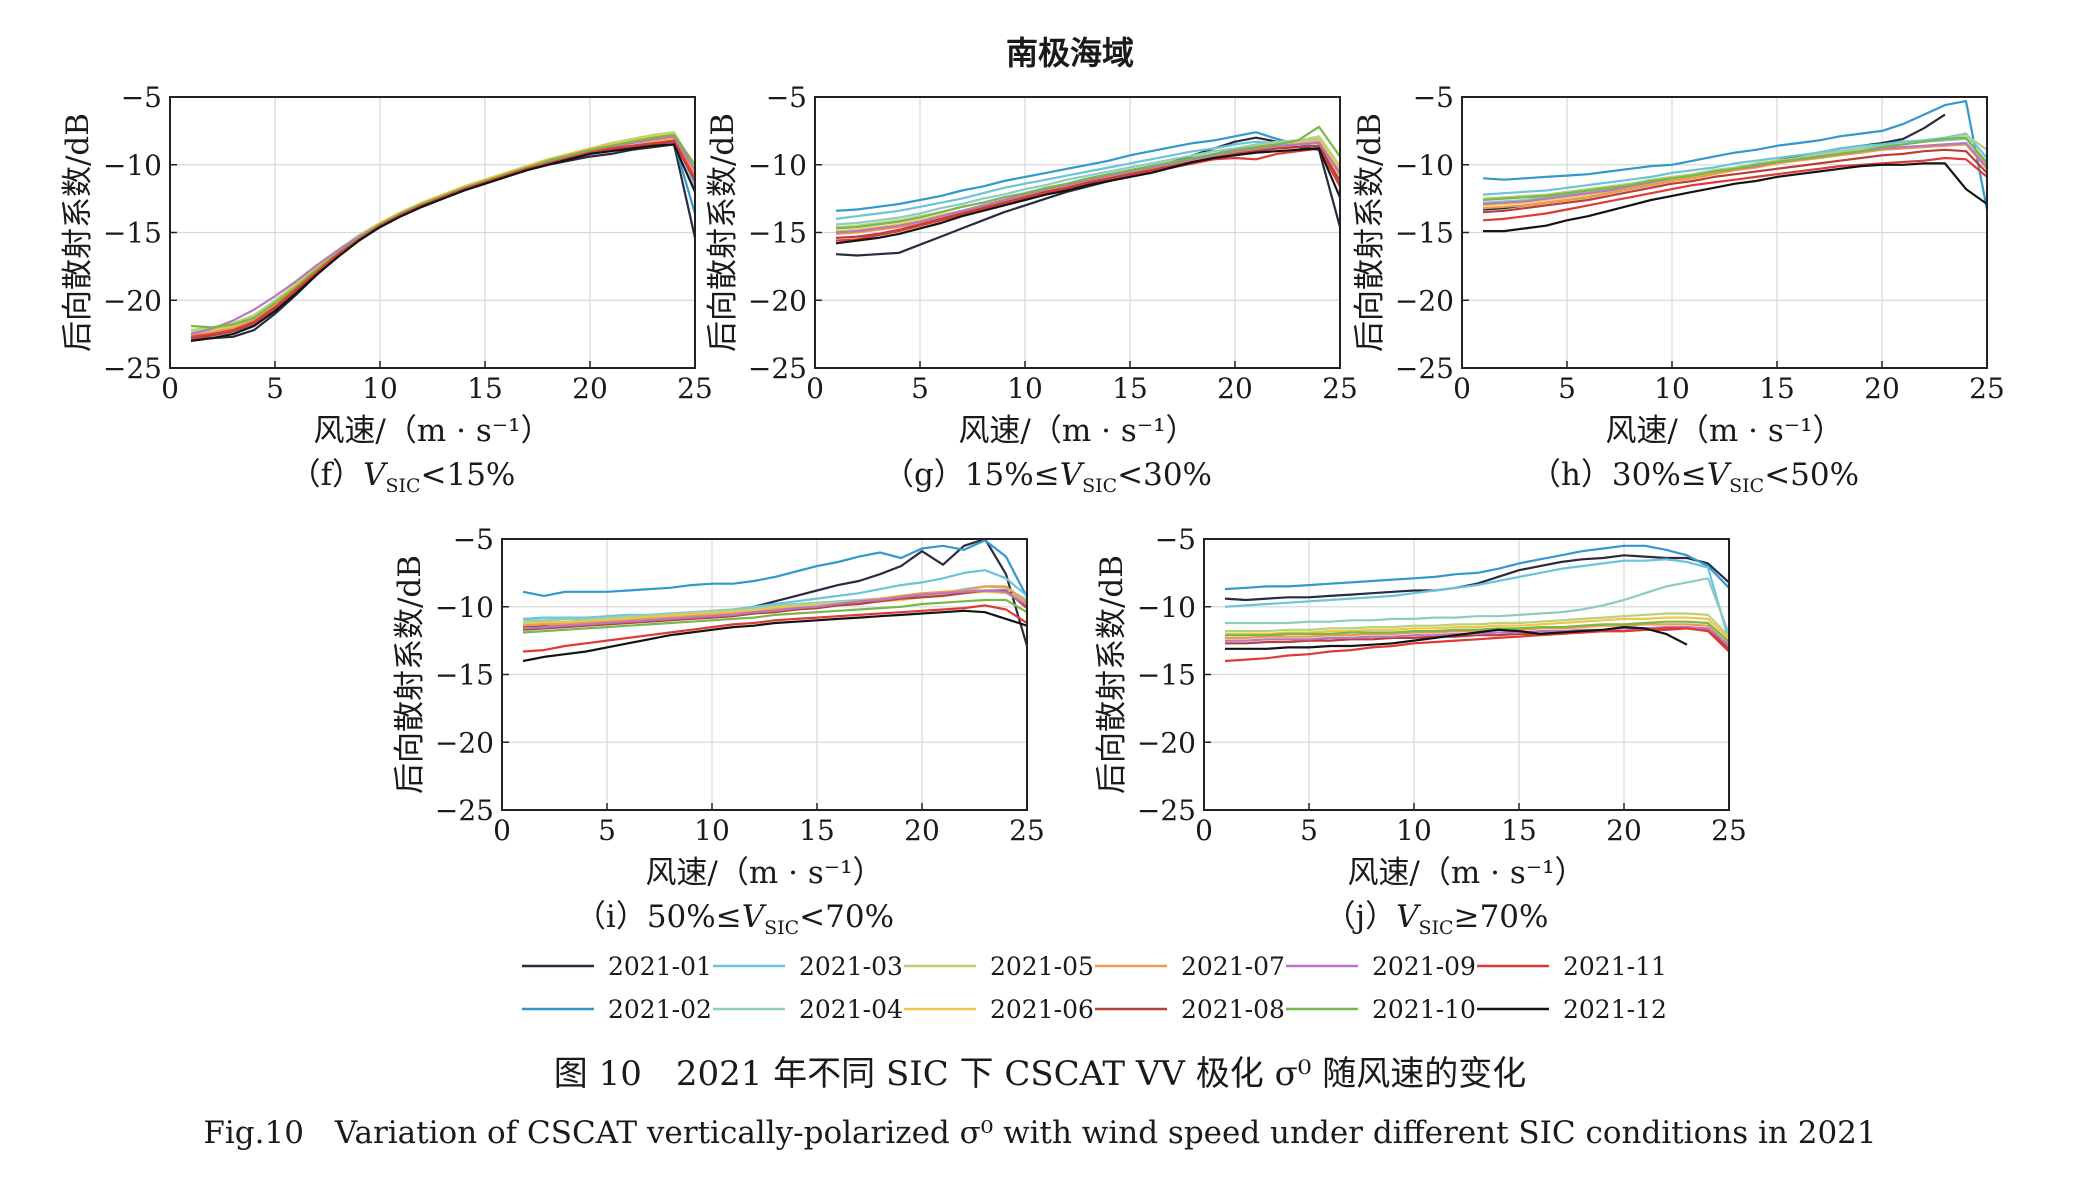  What do you see at coordinates (403, 477) in the screenshot?
I see `panel-subtitle: （f）VSIC<15%` at bounding box center [403, 477].